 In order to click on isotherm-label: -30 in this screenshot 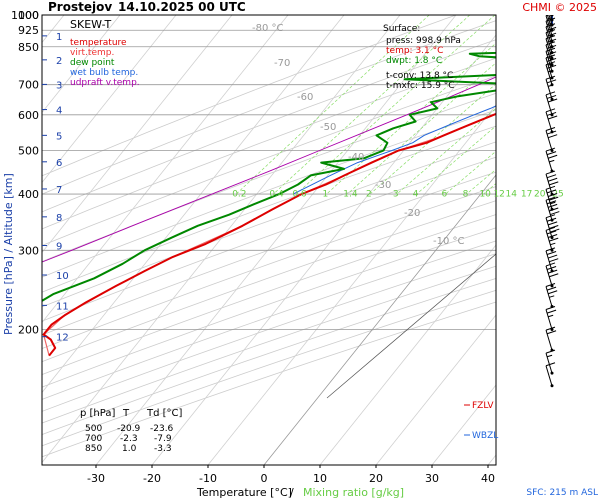, I will do `click(383, 185)`.